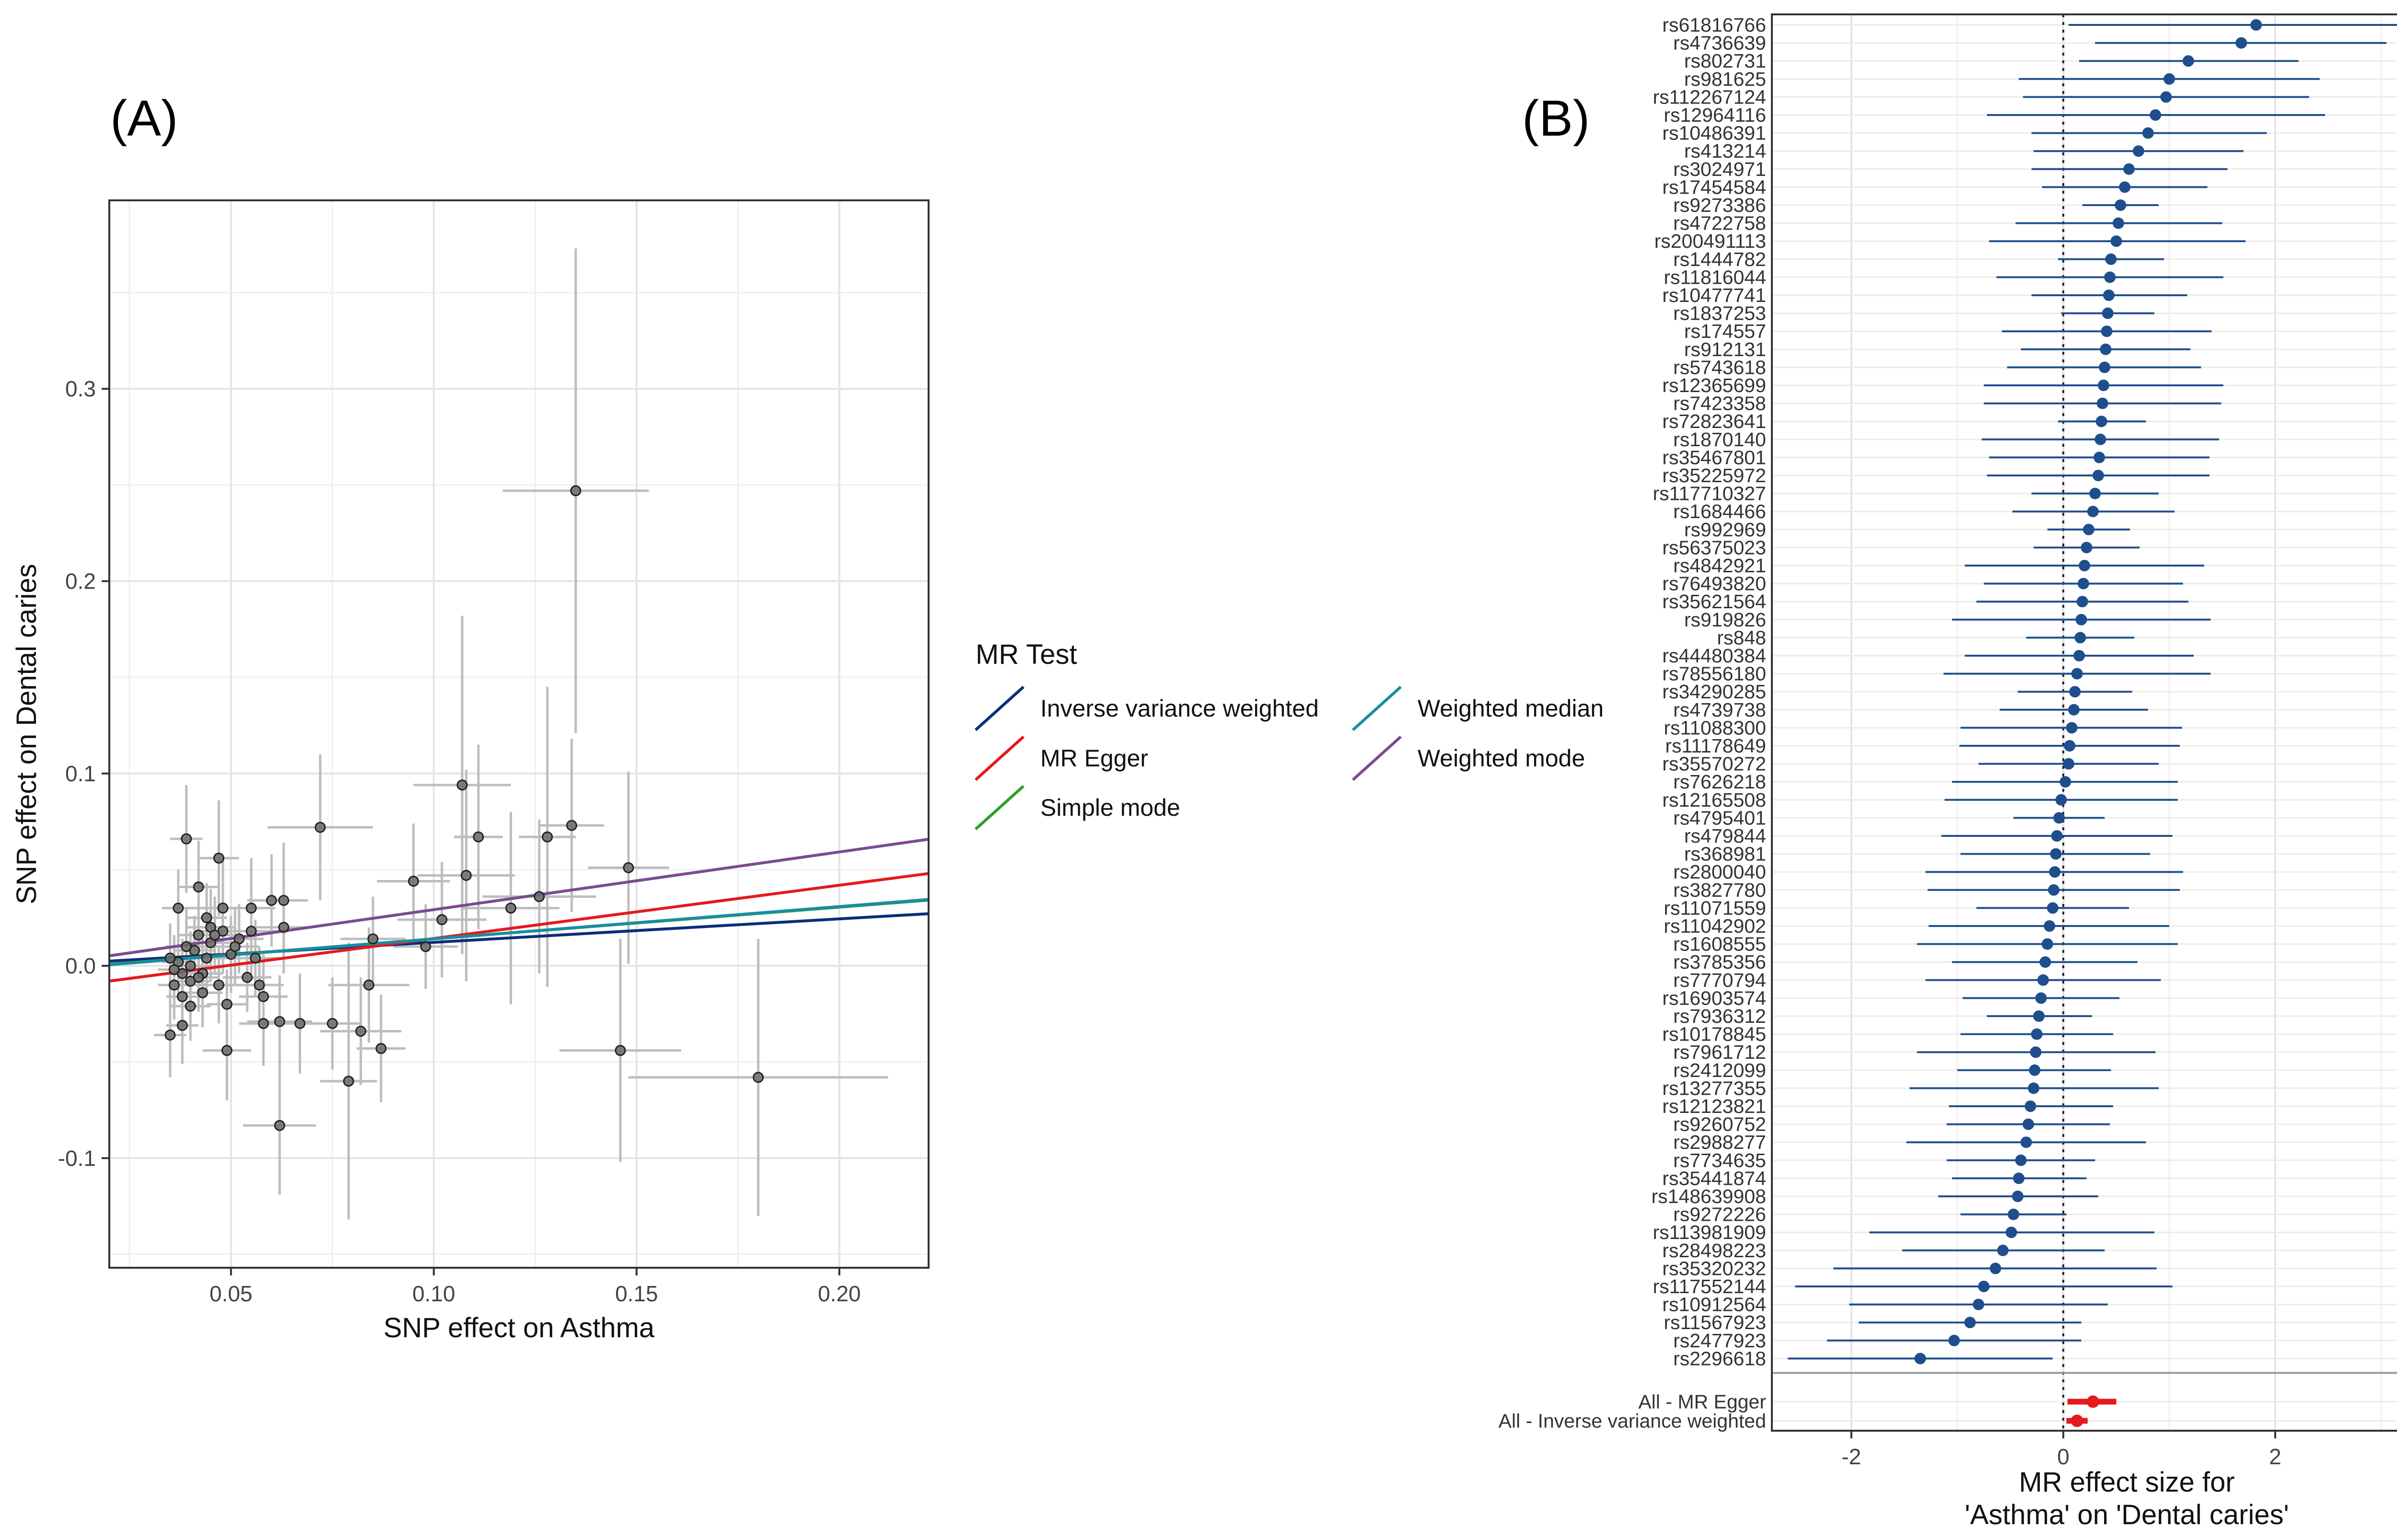  Describe the element at coordinates (1719, 944) in the screenshot. I see `snp-label: rs1608555` at that location.